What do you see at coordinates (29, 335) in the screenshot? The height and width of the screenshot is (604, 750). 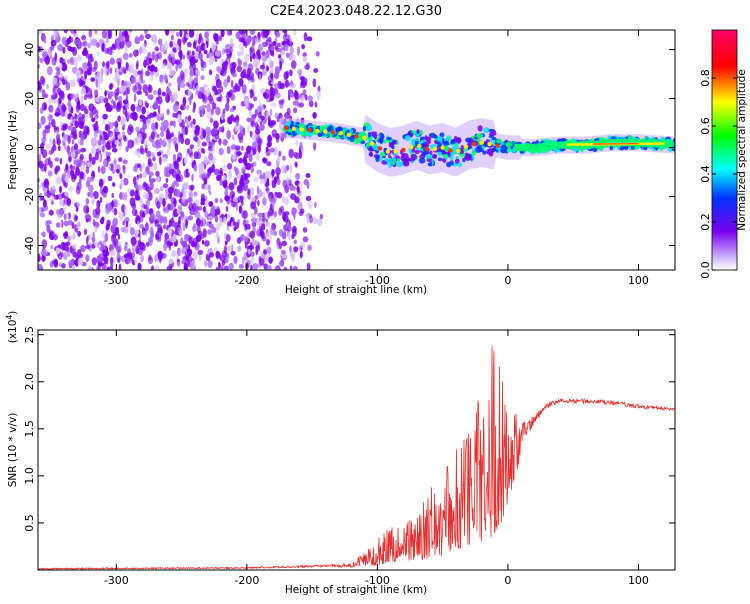 I see `snr-ytick-4: 2.5` at bounding box center [29, 335].